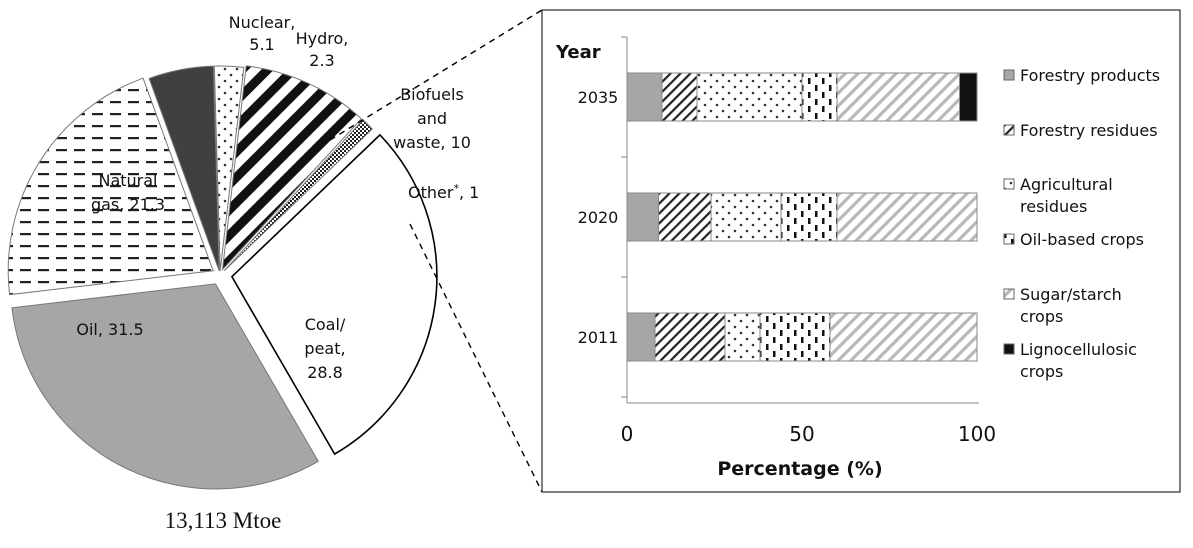 The image size is (1193, 548). I want to click on connector-line-top, so click(436, 75).